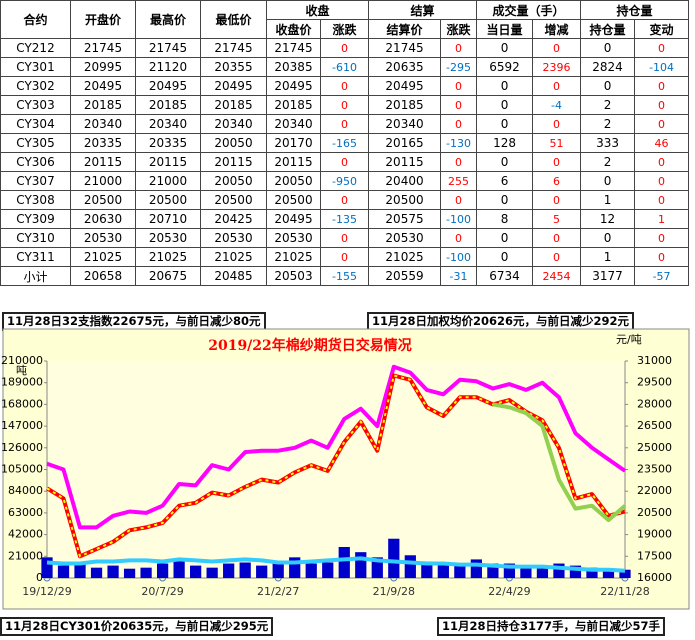 This screenshot has width=695, height=640. I want to click on cell: 20635, so click(405, 67).